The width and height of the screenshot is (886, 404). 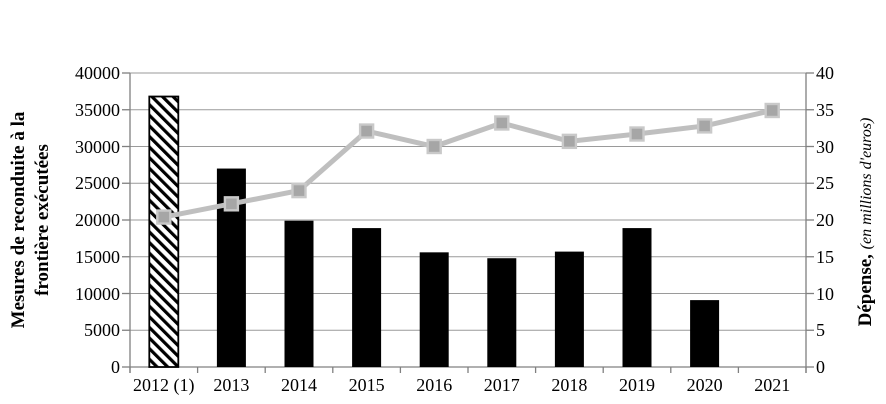 I want to click on x-axis-label: 2018, so click(x=569, y=385).